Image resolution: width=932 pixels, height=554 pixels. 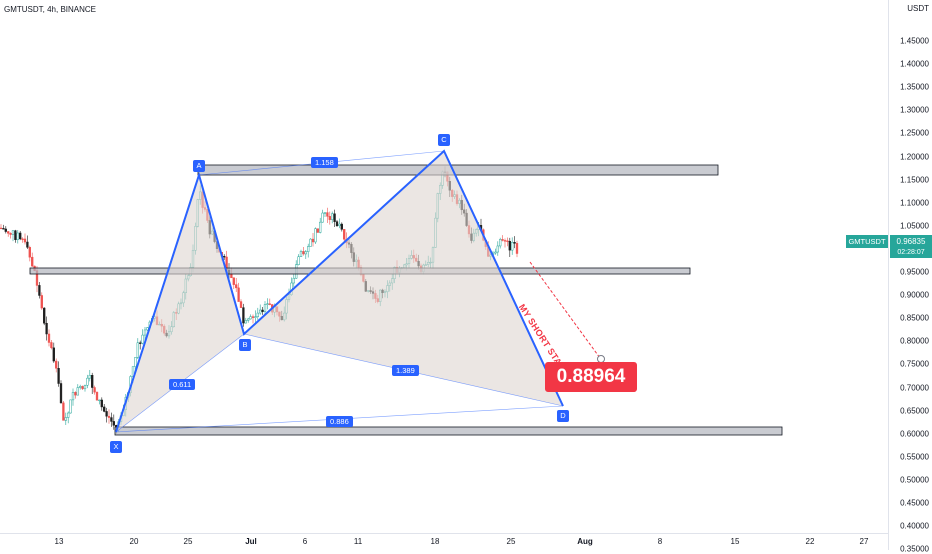 What do you see at coordinates (448, 431) in the screenshot?
I see `support-zone-low` at bounding box center [448, 431].